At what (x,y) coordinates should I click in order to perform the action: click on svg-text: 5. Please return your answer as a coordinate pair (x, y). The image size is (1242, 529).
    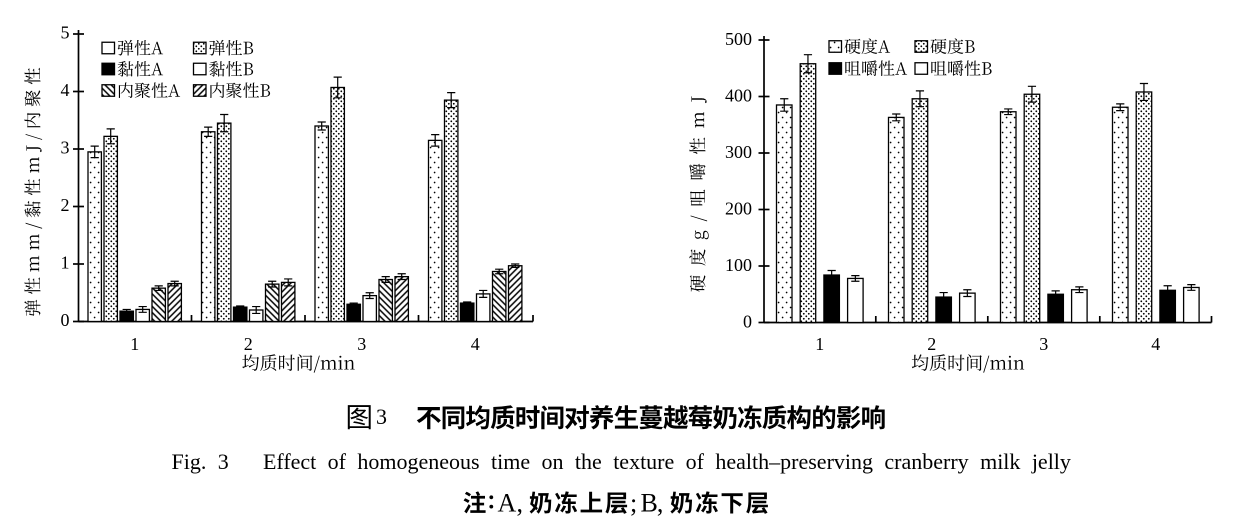
    Looking at the image, I should click on (65, 33).